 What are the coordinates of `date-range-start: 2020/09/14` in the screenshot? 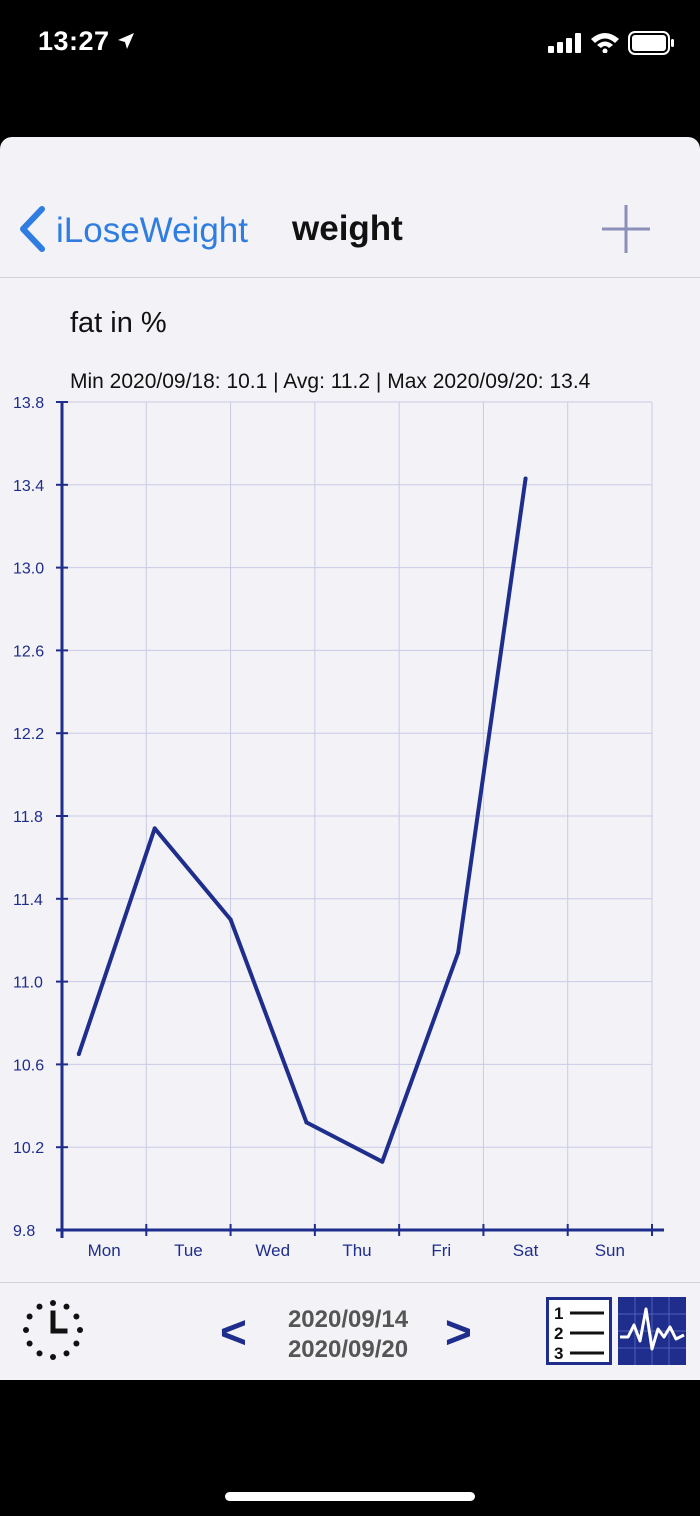 It's located at (348, 1319).